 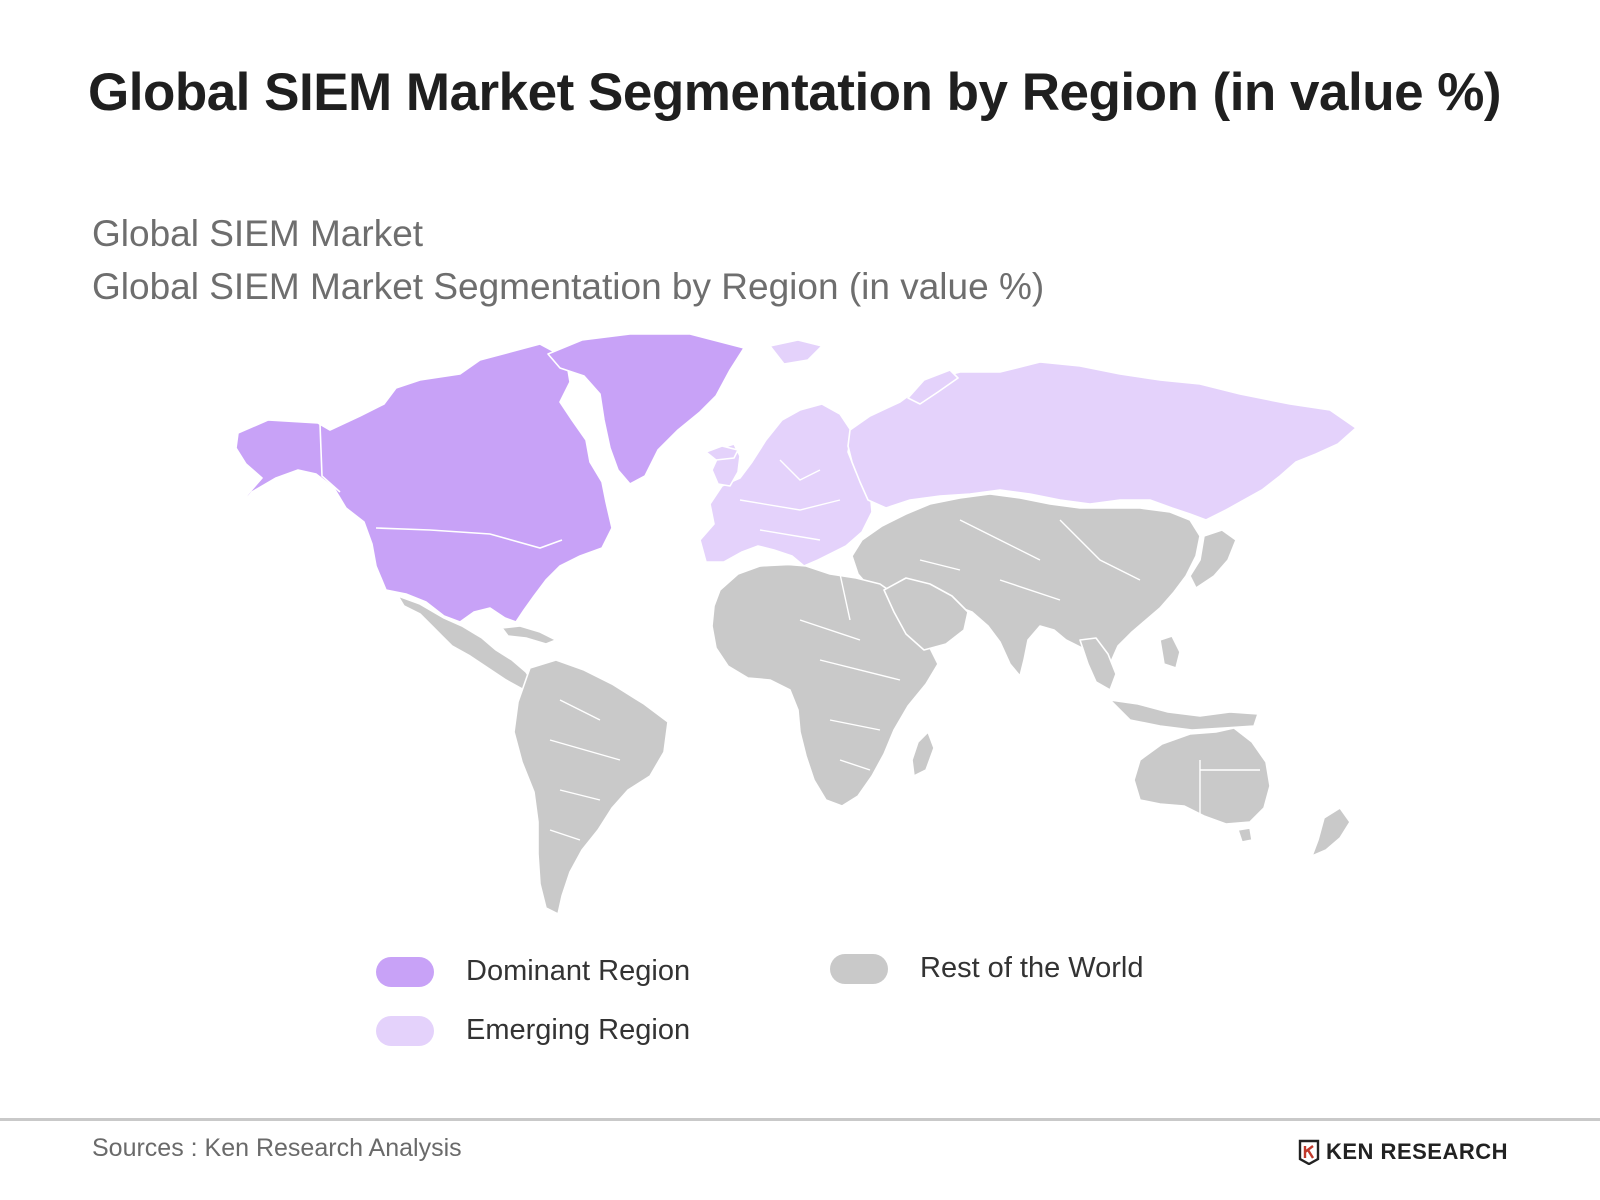 I want to click on brand-name: KEN RESEARCH, so click(x=1417, y=1151).